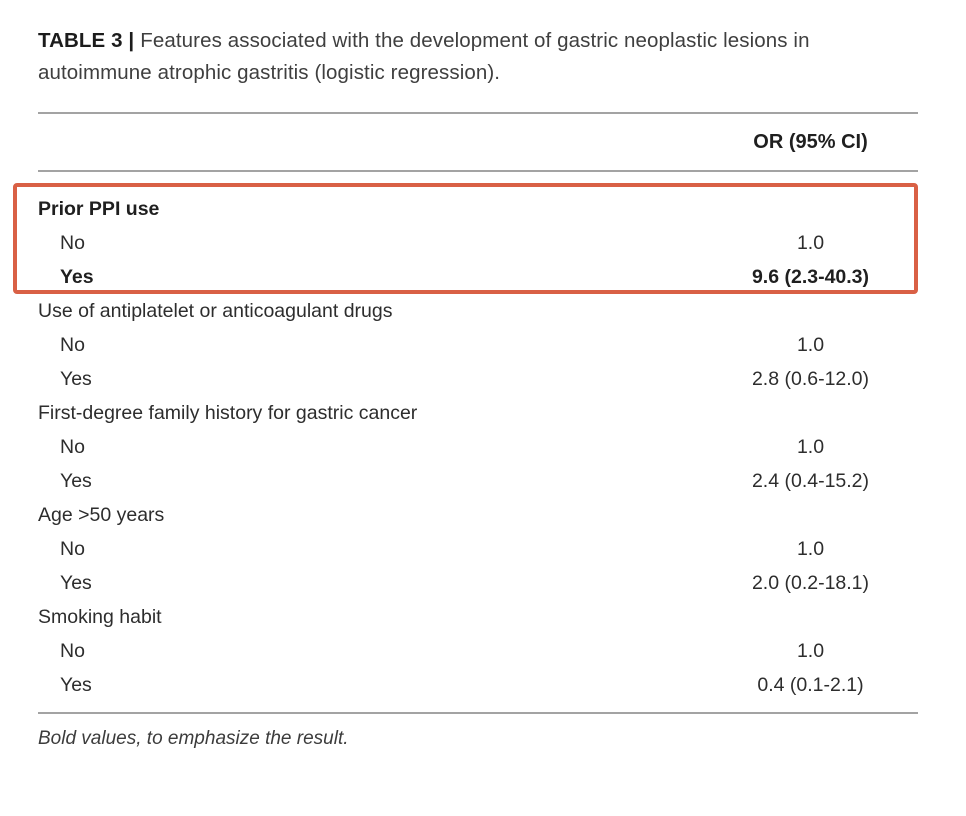 This screenshot has width=966, height=816. What do you see at coordinates (810, 582) in the screenshot?
I see `row-value: 2.0 (0.2-18.1)` at bounding box center [810, 582].